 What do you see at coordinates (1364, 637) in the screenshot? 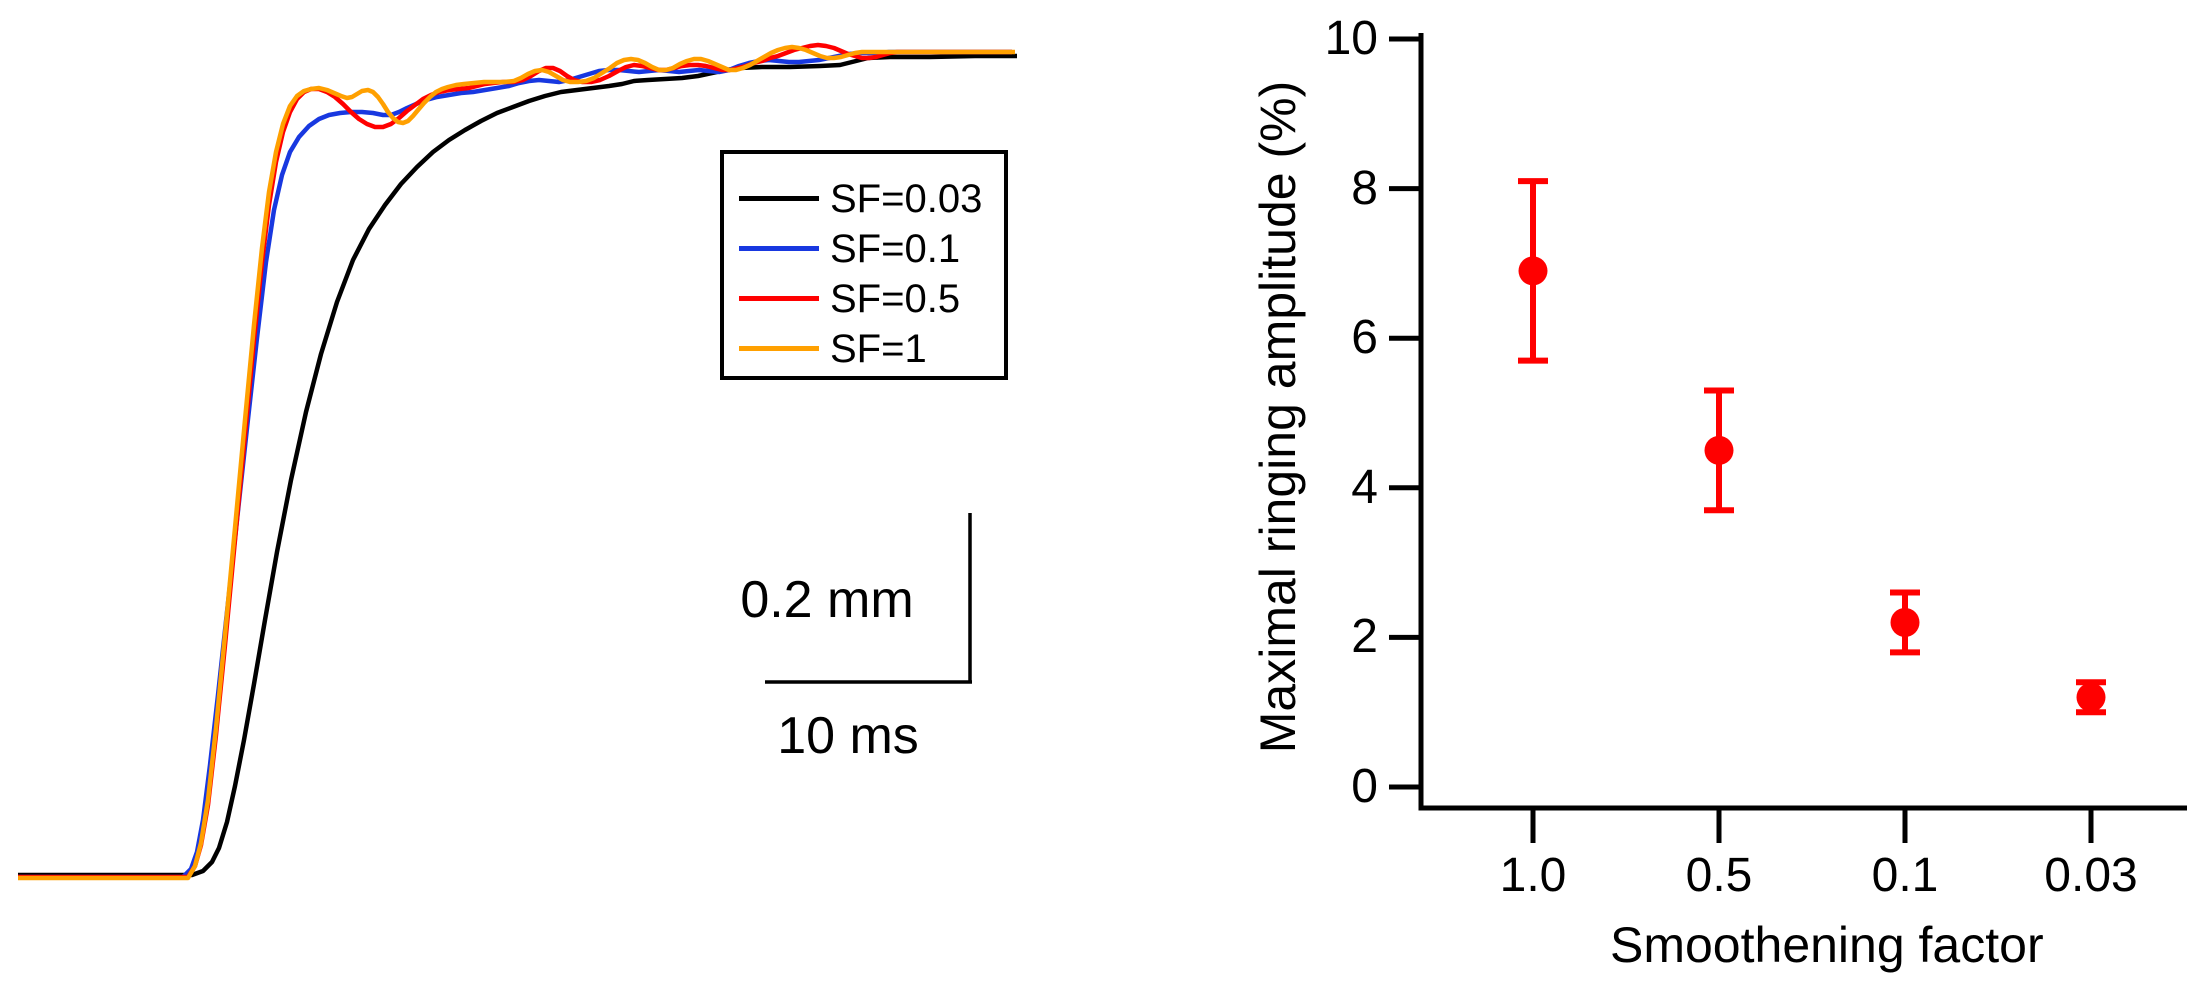
I see `y-tick-label: 2` at bounding box center [1364, 637].